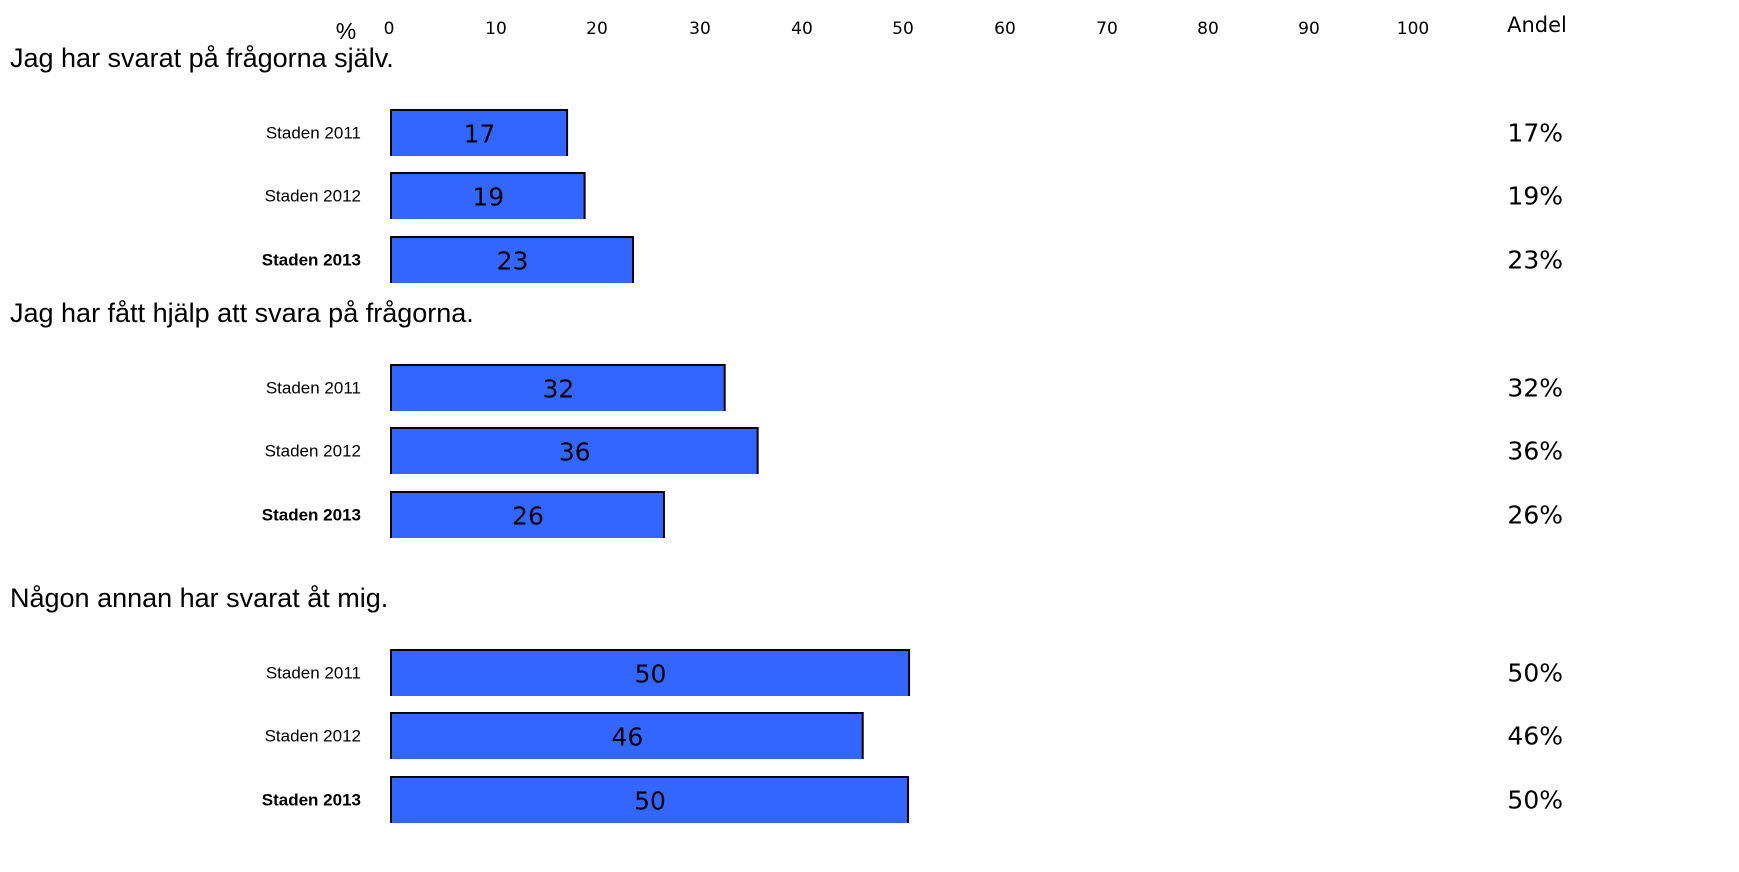 The image size is (1739, 872). I want to click on x-tick-label: 30, so click(700, 29).